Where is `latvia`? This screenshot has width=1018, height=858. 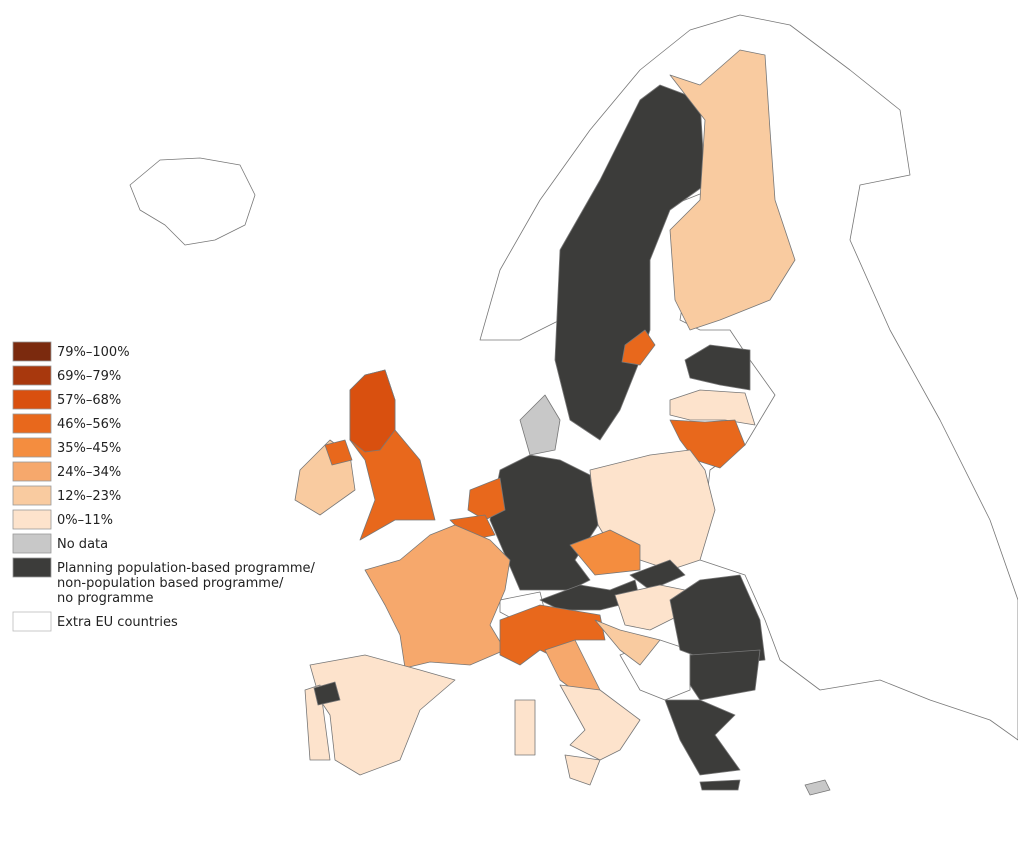 latvia is located at coordinates (712, 407).